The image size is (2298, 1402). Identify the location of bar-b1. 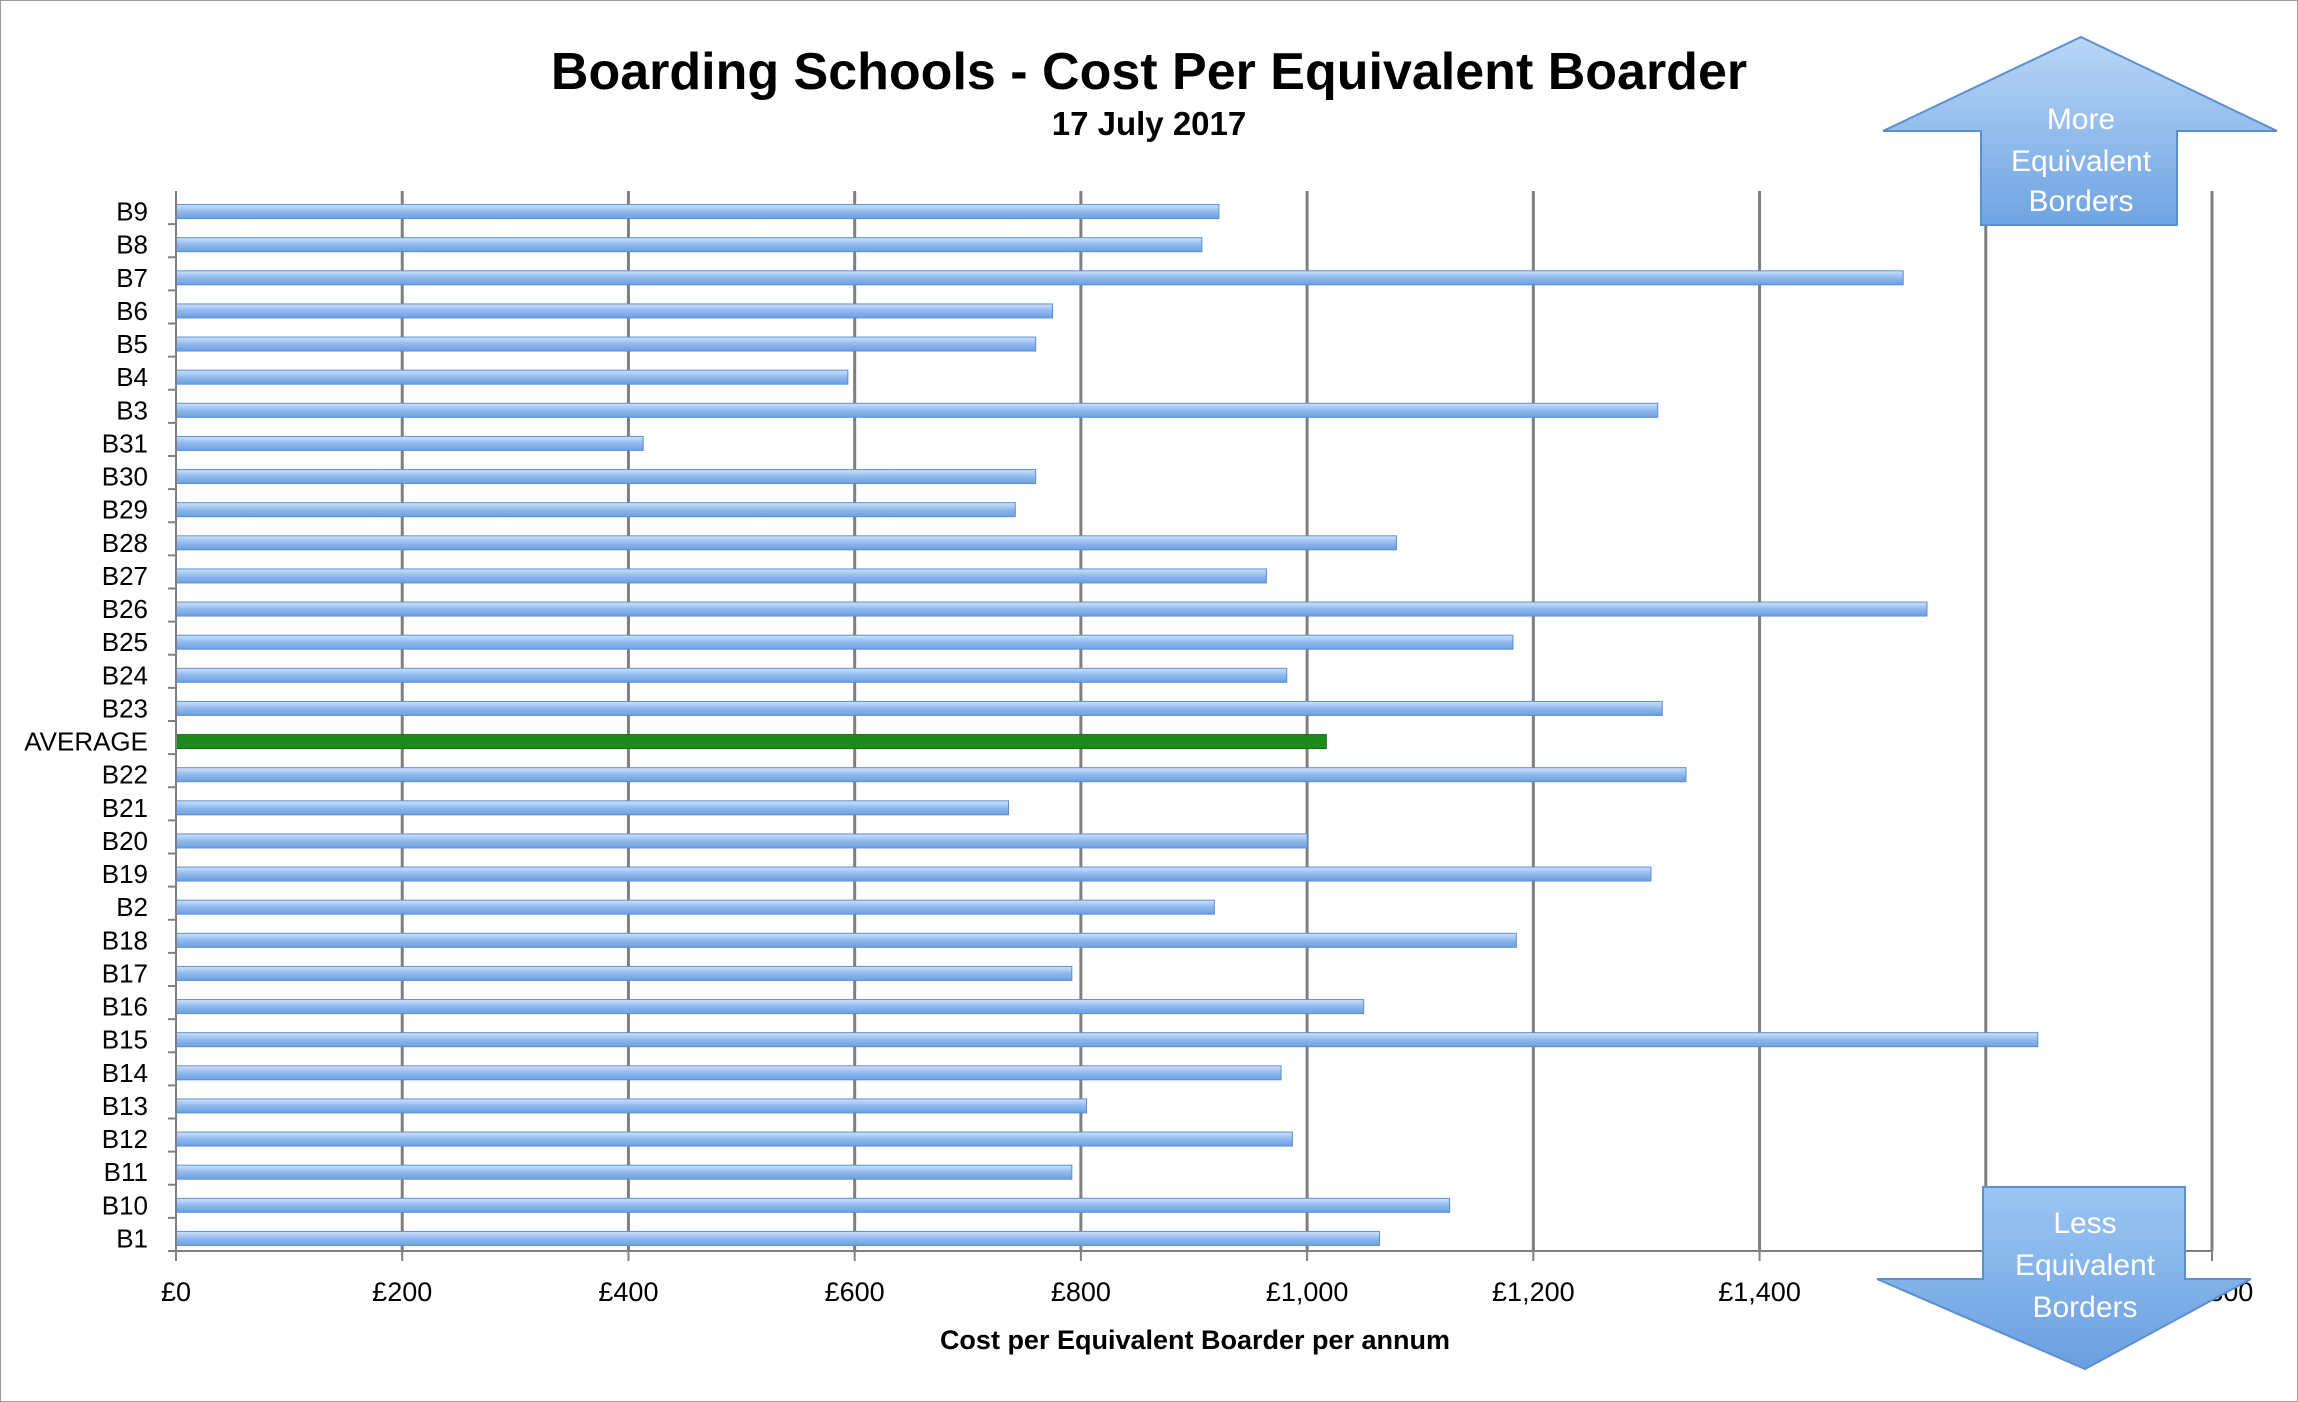
(778, 1238).